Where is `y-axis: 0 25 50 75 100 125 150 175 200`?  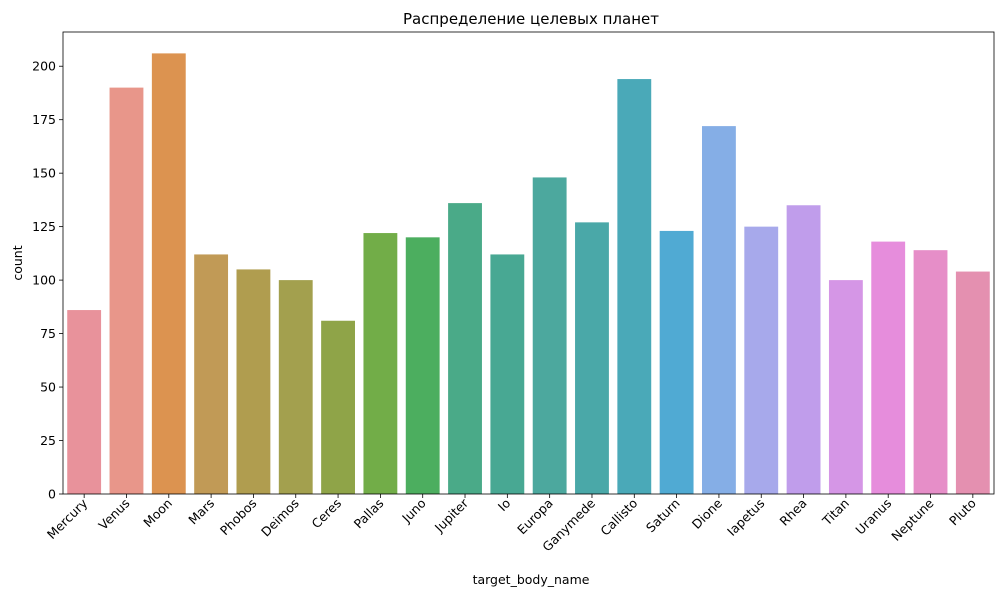 y-axis: 0 25 50 75 100 125 150 175 200 is located at coordinates (47, 280).